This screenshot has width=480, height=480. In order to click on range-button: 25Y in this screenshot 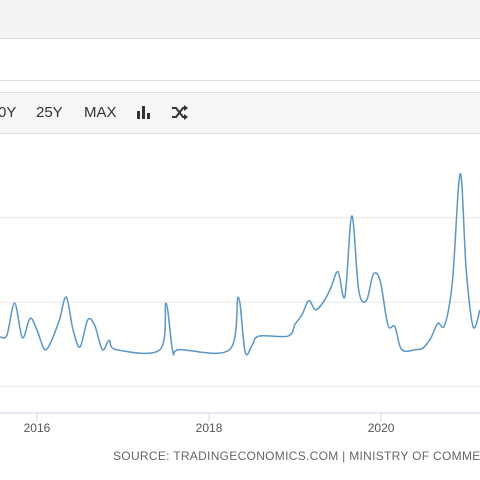, I will do `click(49, 112)`.